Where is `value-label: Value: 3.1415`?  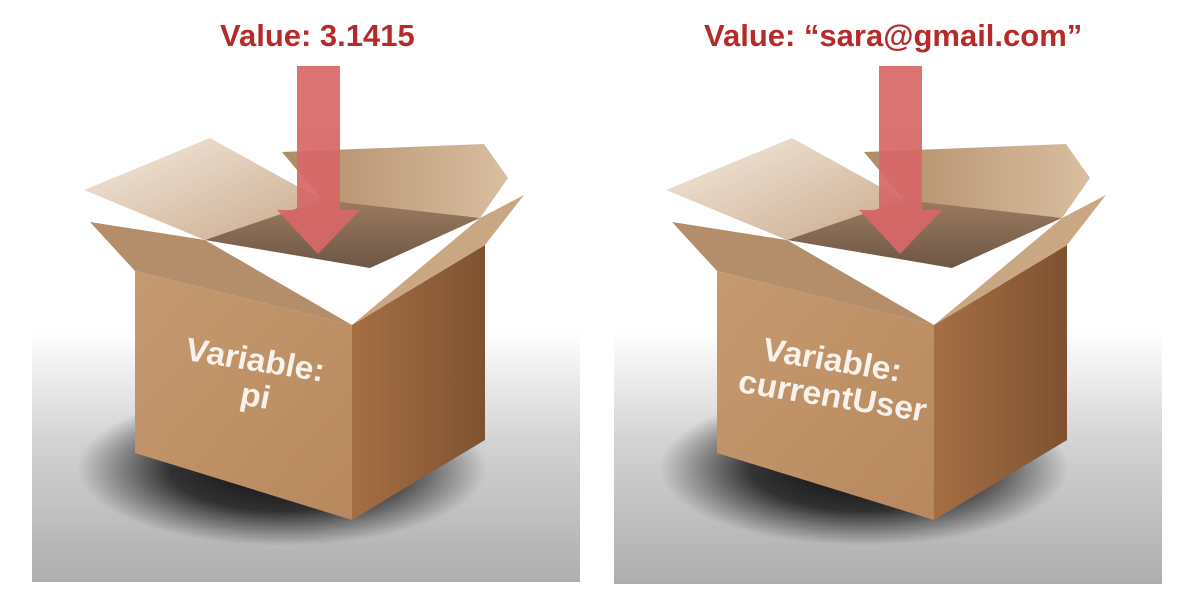 value-label: Value: 3.1415 is located at coordinates (317, 35).